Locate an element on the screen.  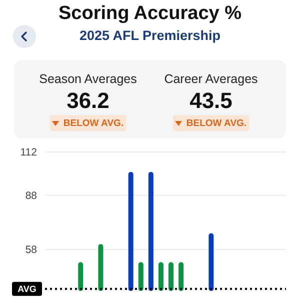
text: 43.5 is located at coordinates (211, 101).